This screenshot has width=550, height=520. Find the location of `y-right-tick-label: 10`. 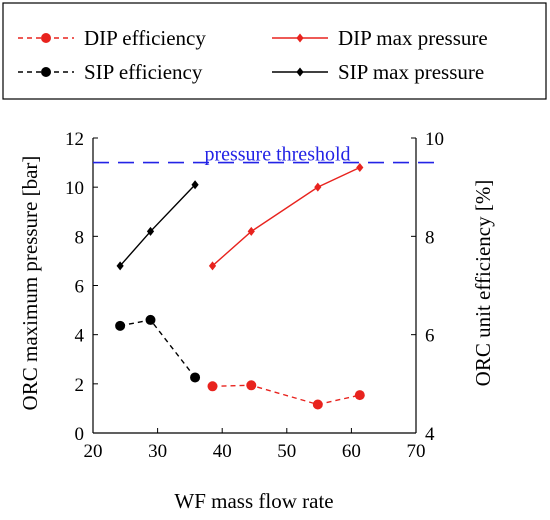

y-right-tick-label: 10 is located at coordinates (434, 139).